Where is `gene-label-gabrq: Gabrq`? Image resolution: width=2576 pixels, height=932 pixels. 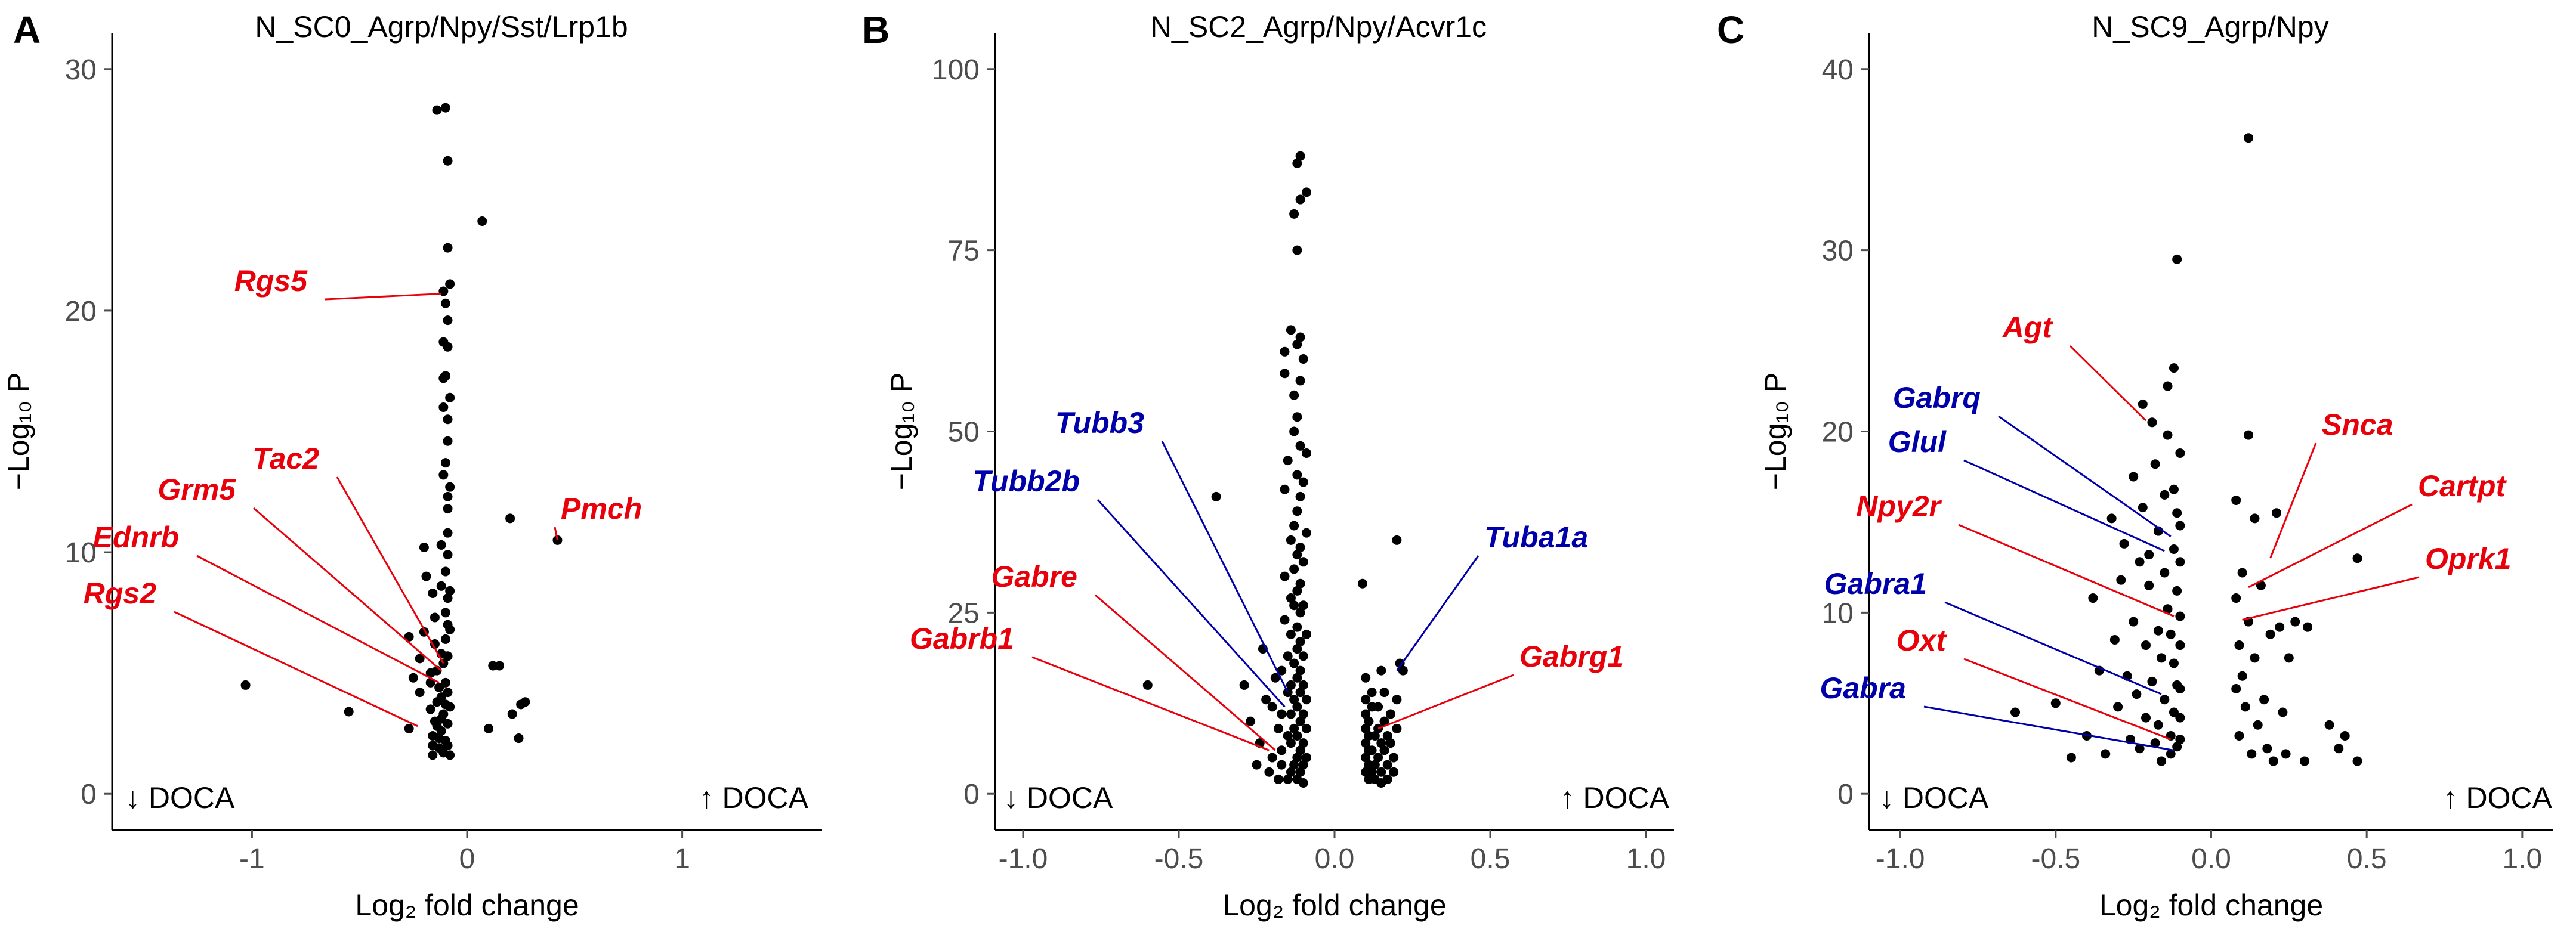
gene-label-gabrq: Gabrq is located at coordinates (1937, 397).